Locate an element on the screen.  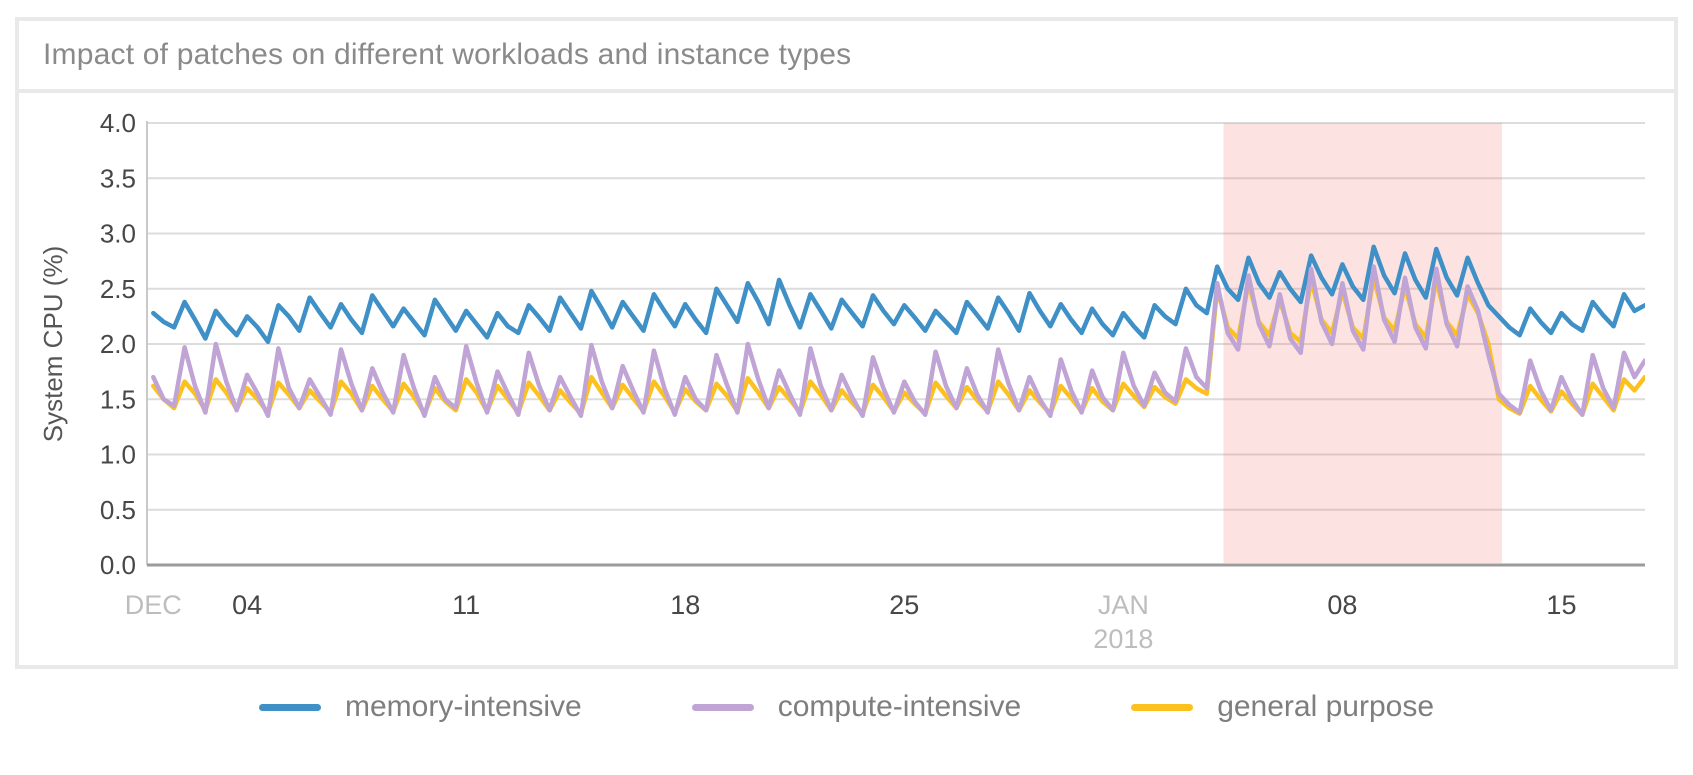
x-tick-label: 15 is located at coordinates (1561, 605).